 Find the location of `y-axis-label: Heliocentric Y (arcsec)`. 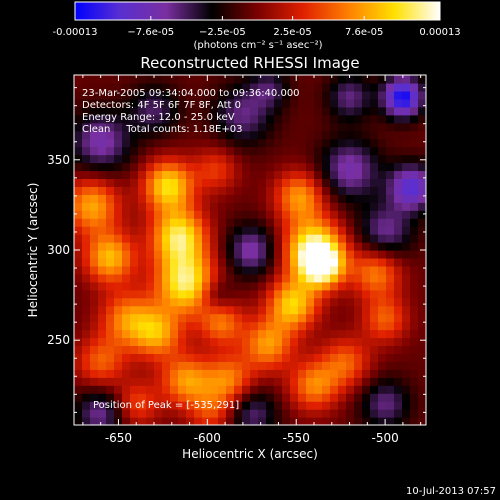

y-axis-label: Heliocentric Y (arcsec) is located at coordinates (33, 250).